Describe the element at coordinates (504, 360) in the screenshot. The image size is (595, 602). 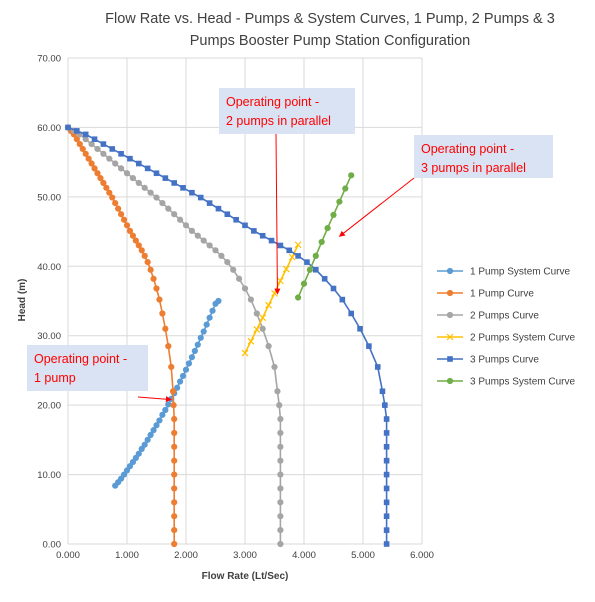
I see `legend-label: 3 Pumps Curve` at that location.